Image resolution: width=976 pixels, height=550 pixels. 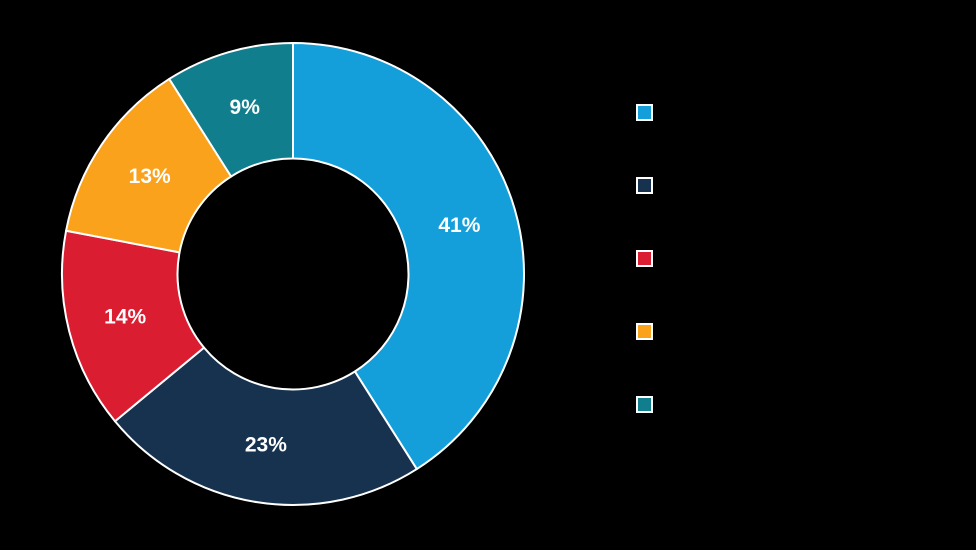 I want to click on data-label-23pct: 23%, so click(x=266, y=445).